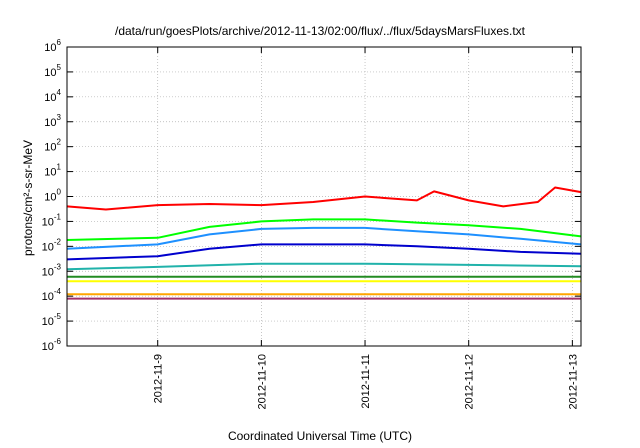 The width and height of the screenshot is (640, 448). What do you see at coordinates (262, 381) in the screenshot?
I see `x-tick-label: 2012-11-10` at bounding box center [262, 381].